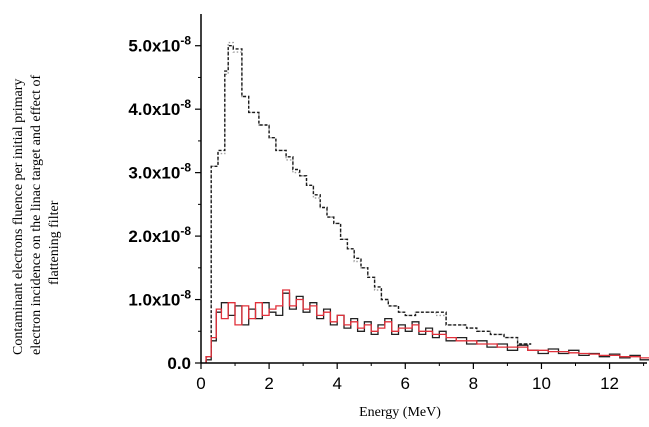 This screenshot has width=649, height=427. I want to click on y-tick-label: 0.0, so click(179, 363).